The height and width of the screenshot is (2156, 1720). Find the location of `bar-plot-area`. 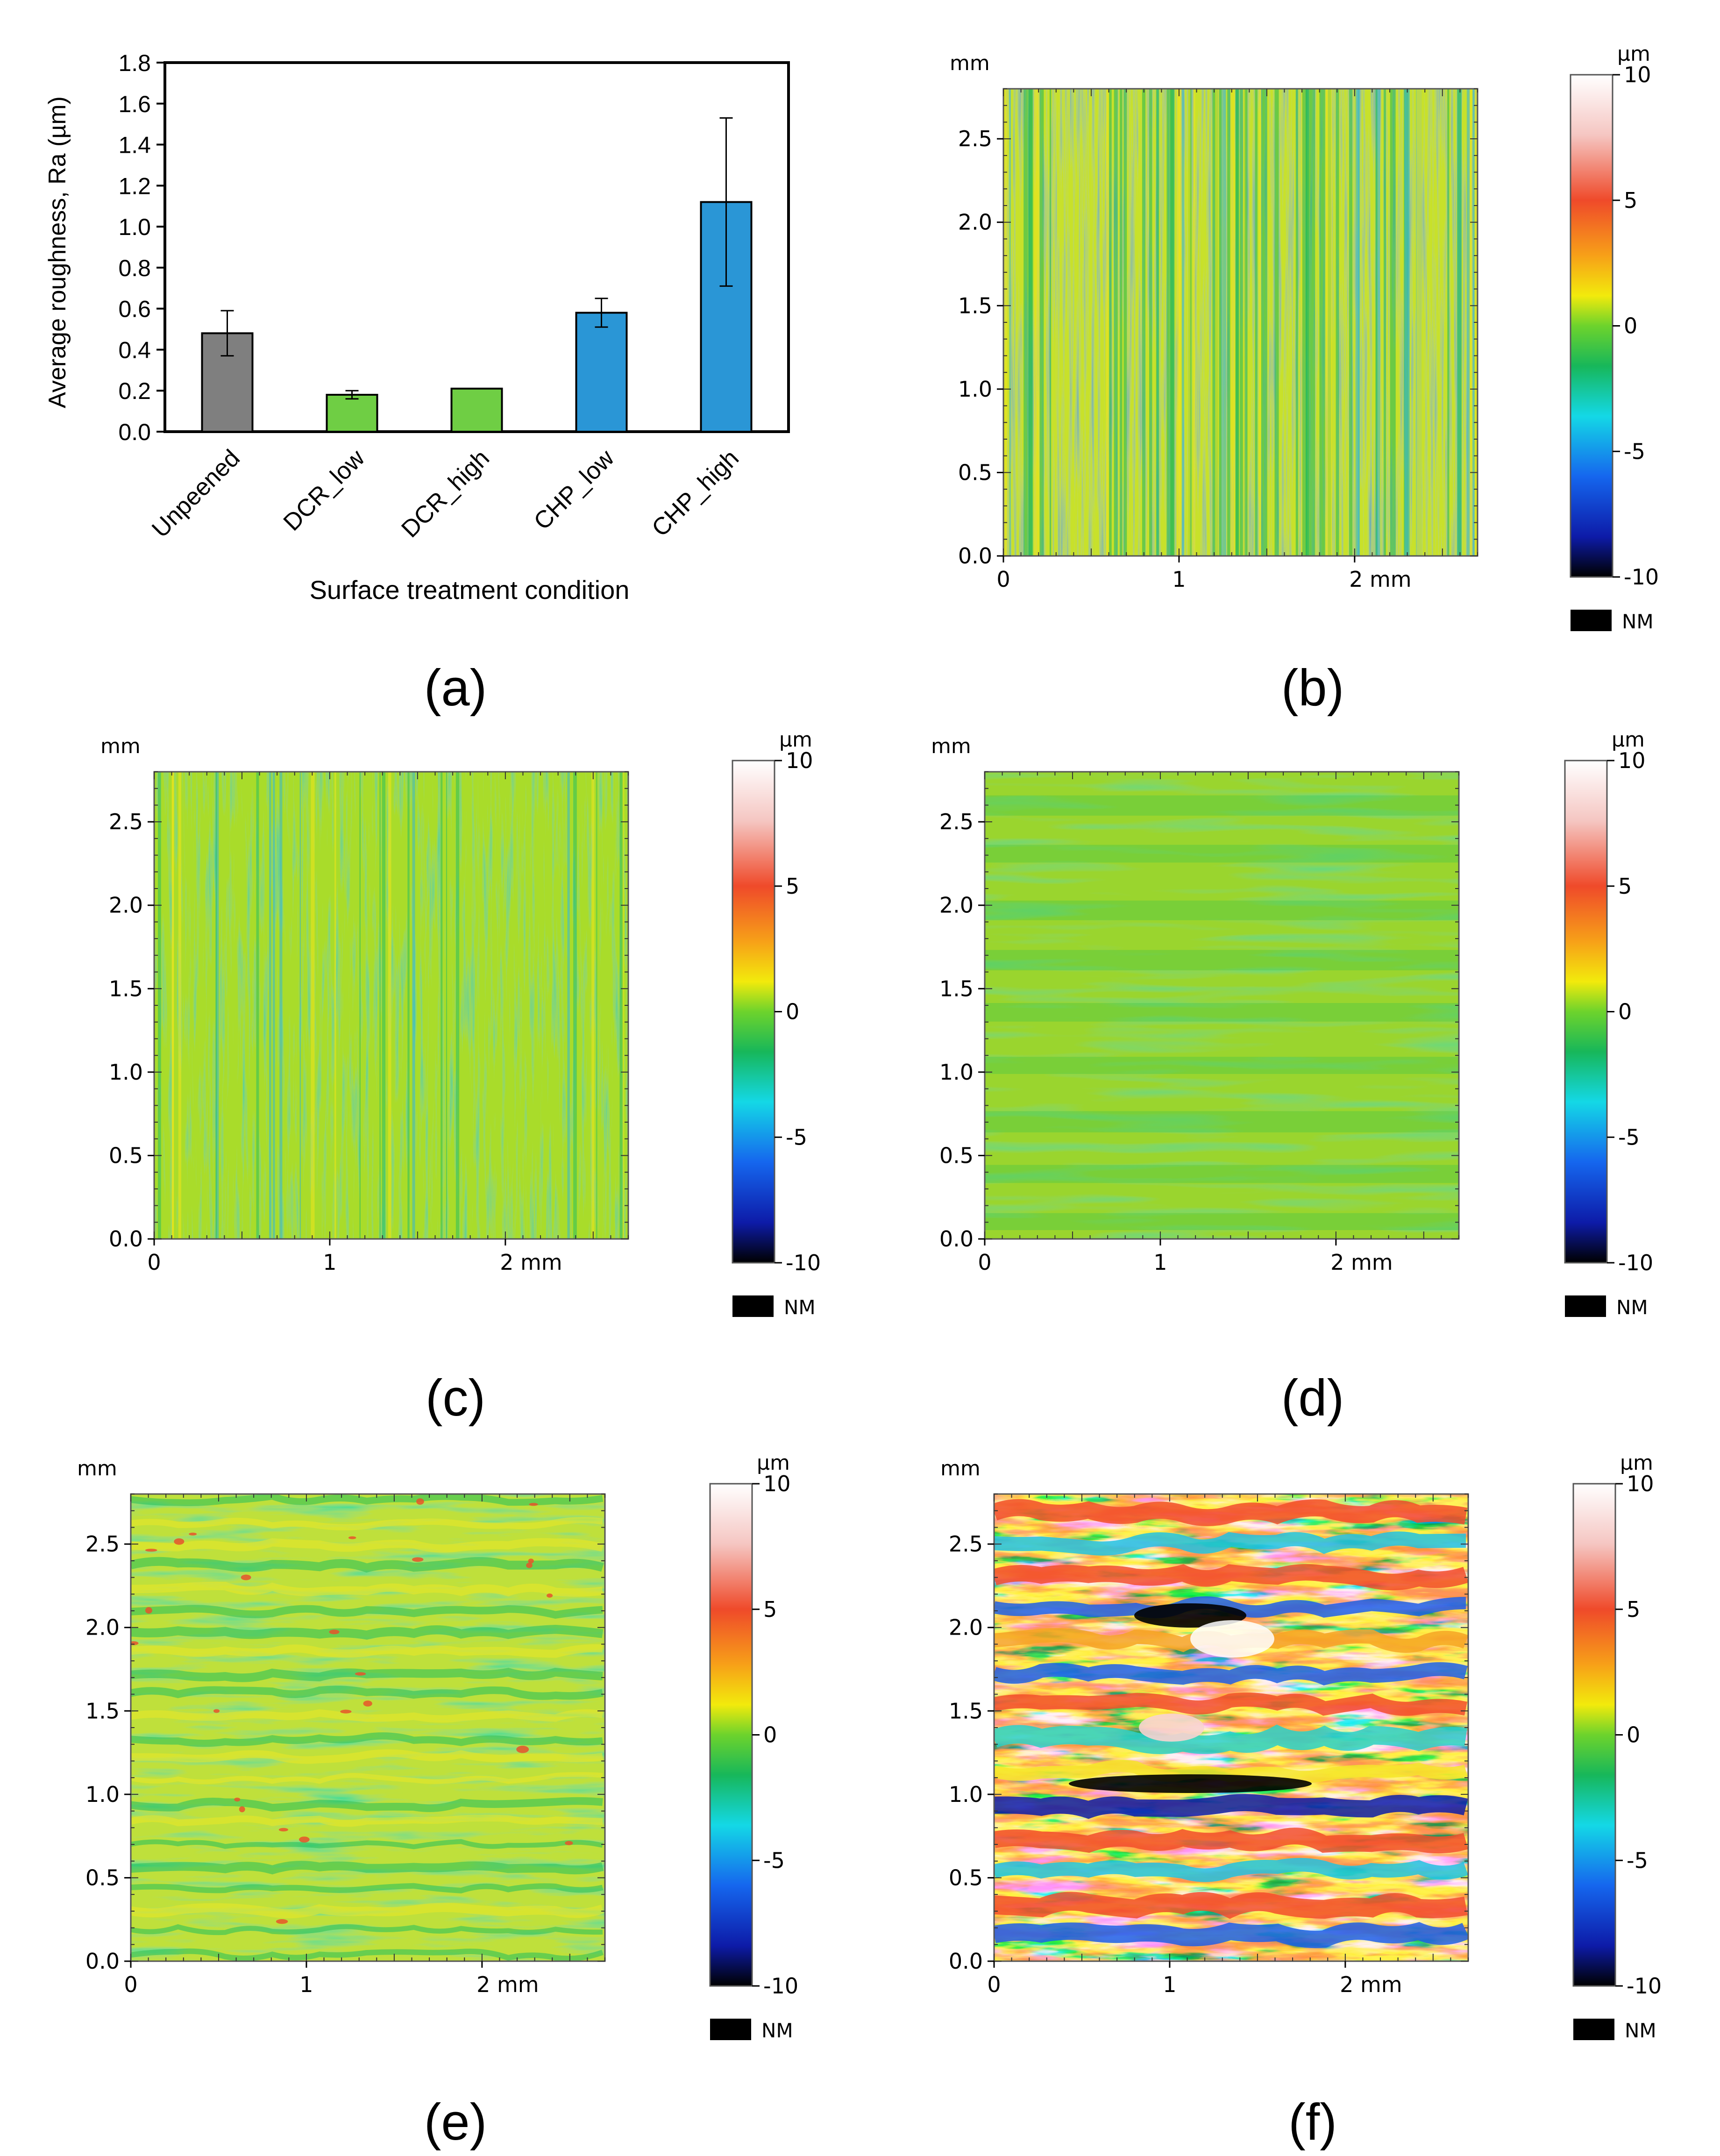

bar-plot-area is located at coordinates (476, 247).